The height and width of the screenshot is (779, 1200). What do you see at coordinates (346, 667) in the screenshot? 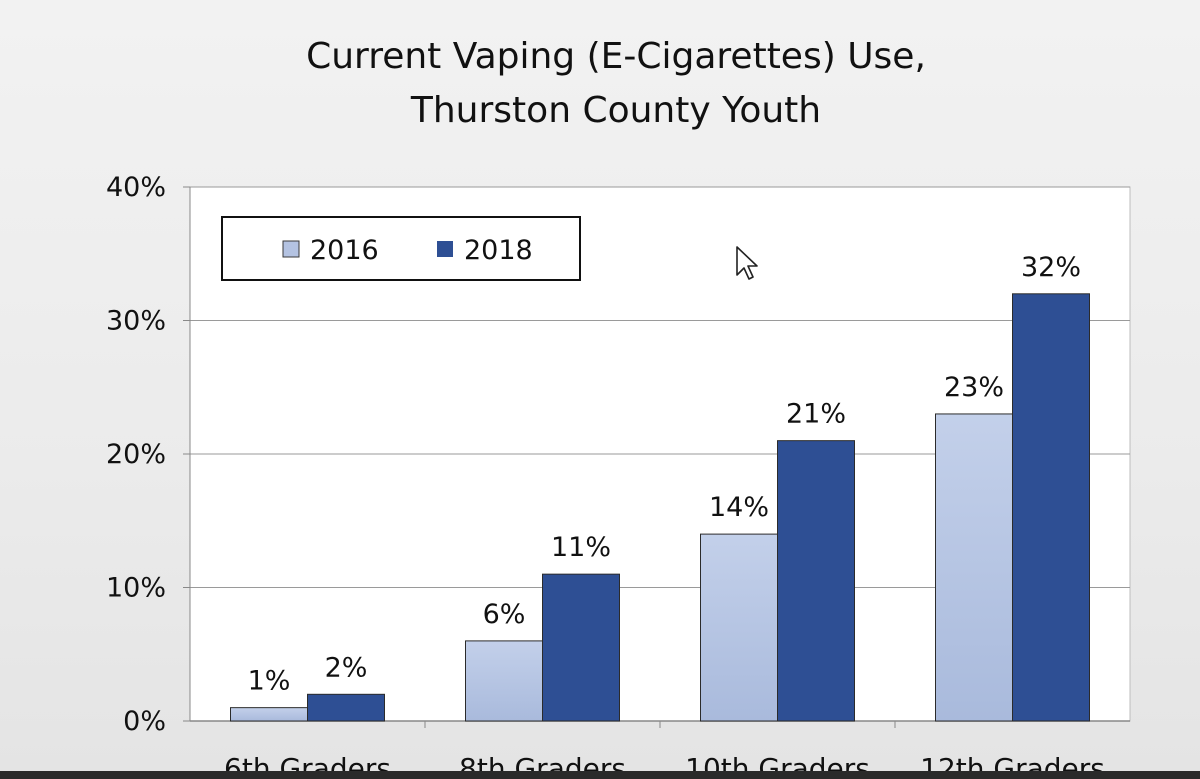
I see `data-label: 2%` at bounding box center [346, 667].